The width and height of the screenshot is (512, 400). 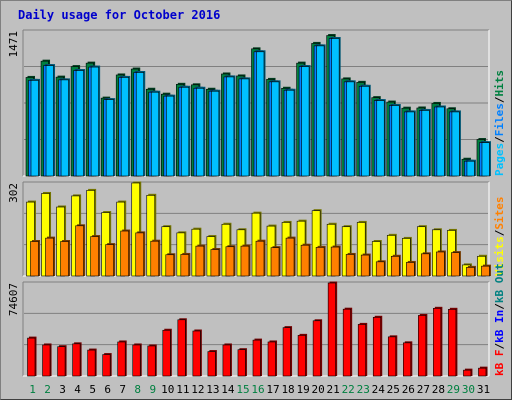 What do you see at coordinates (122, 389) in the screenshot?
I see `day-label: 7` at bounding box center [122, 389].